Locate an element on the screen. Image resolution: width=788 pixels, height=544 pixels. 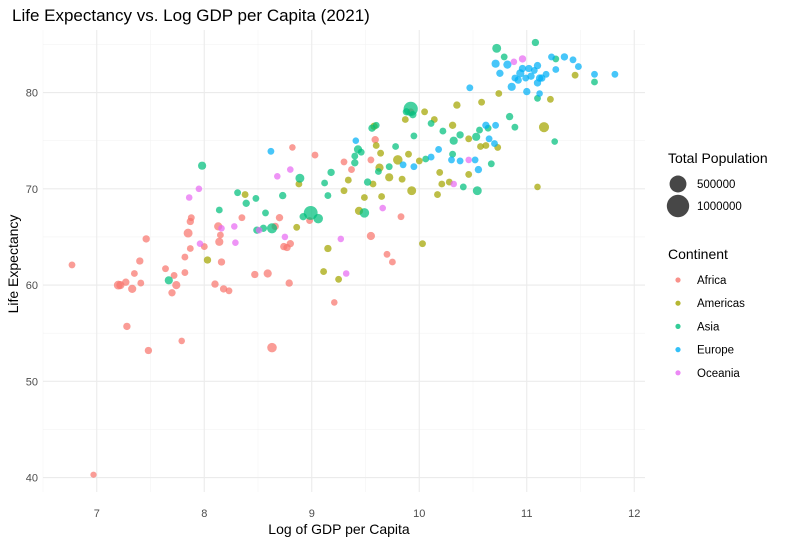
y-tick-label: 40 is located at coordinates (32, 479).